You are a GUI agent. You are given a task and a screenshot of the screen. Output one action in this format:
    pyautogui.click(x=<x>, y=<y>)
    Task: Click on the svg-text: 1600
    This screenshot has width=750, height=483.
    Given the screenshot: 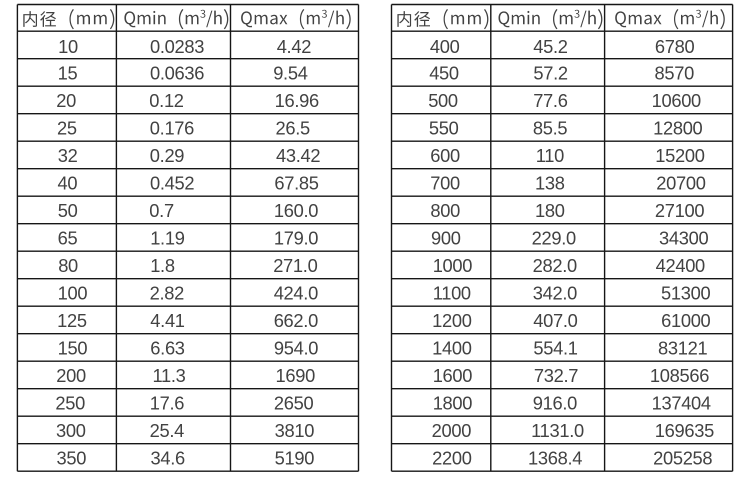 What is the action you would take?
    pyautogui.click(x=453, y=375)
    